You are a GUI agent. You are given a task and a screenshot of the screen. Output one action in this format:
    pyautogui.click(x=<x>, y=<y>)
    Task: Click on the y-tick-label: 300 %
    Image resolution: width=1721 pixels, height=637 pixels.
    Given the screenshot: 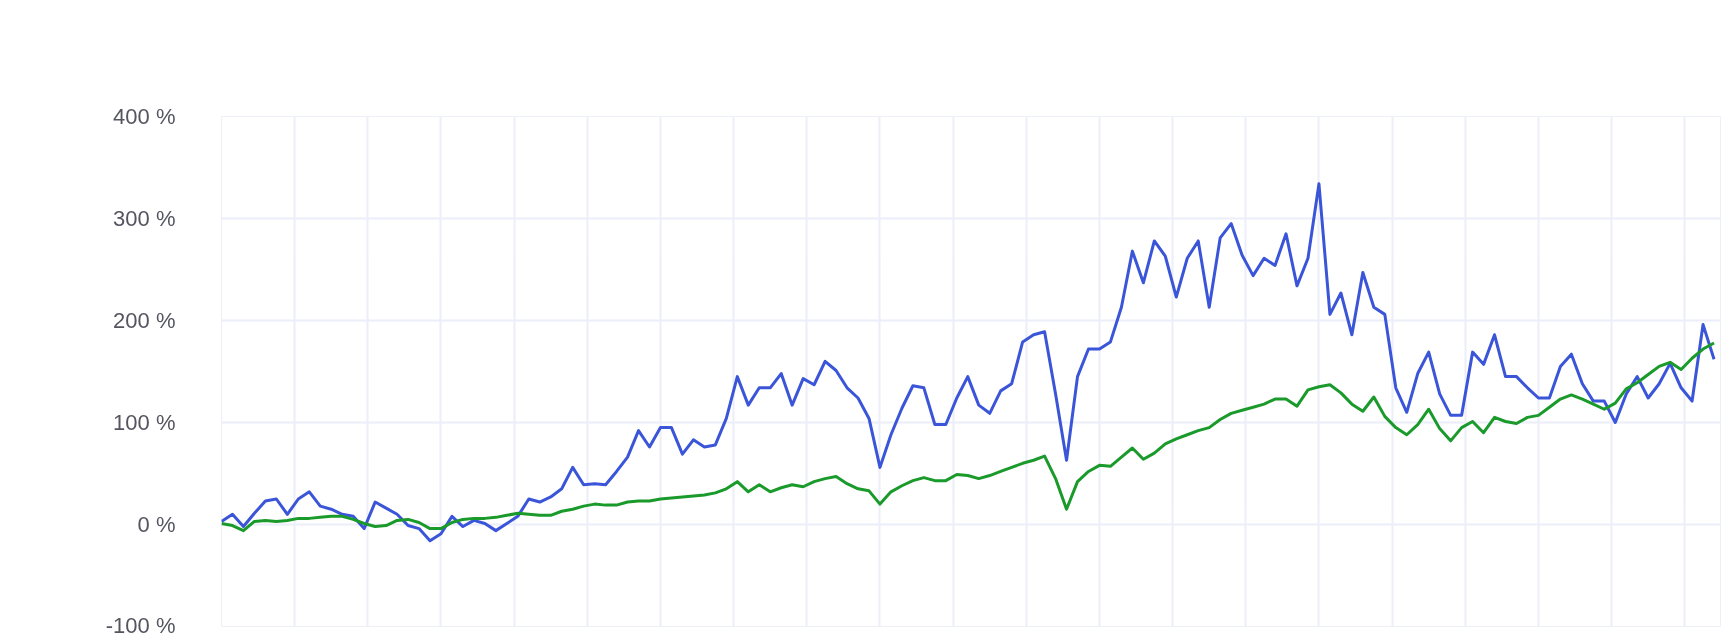 What is the action you would take?
    pyautogui.click(x=144, y=218)
    